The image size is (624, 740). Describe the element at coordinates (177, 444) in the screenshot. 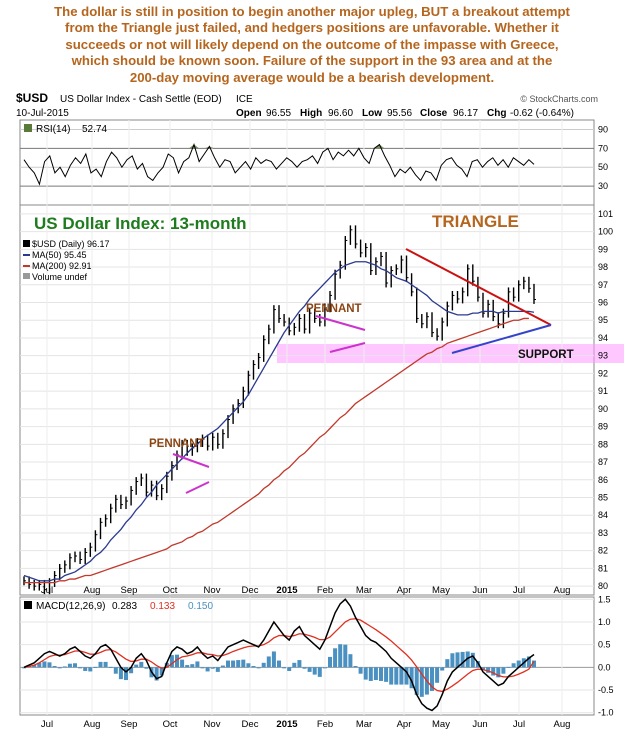

I see `pennant-label-1: PENNANT` at that location.